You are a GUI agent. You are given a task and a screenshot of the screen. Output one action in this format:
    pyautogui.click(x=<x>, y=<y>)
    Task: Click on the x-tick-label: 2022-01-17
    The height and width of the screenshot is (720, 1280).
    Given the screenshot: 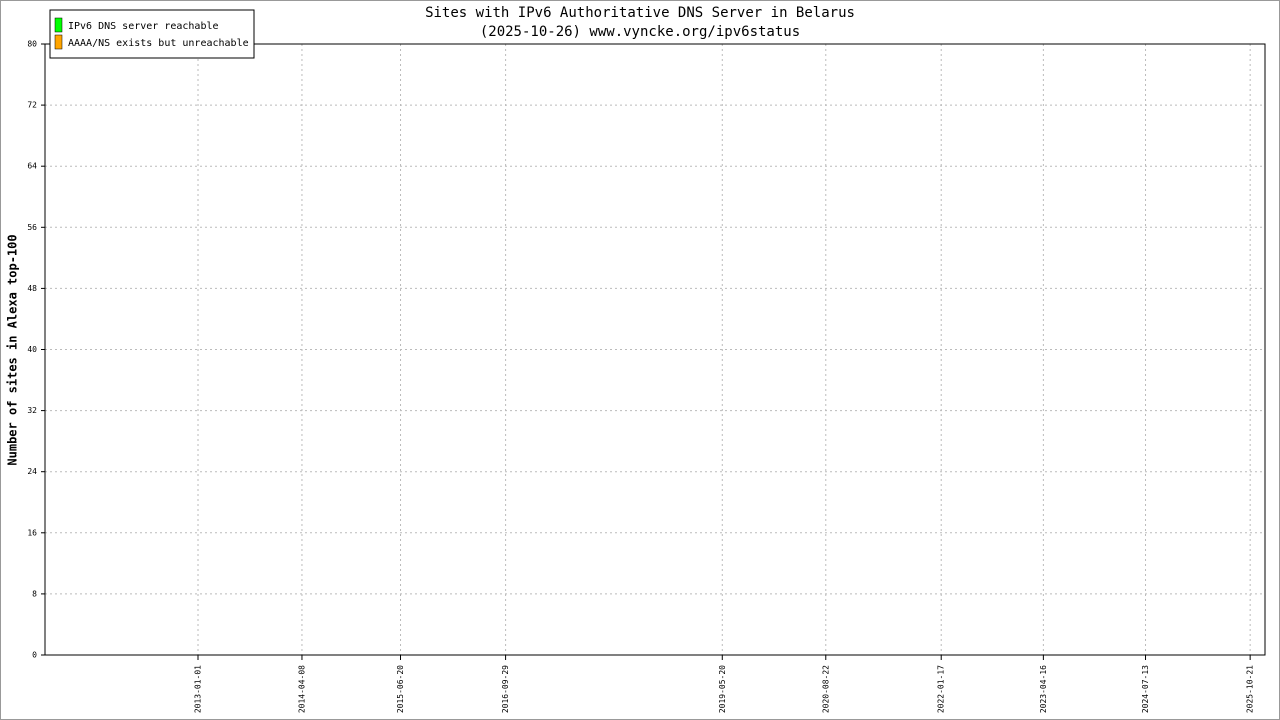 What is the action you would take?
    pyautogui.click(x=941, y=689)
    